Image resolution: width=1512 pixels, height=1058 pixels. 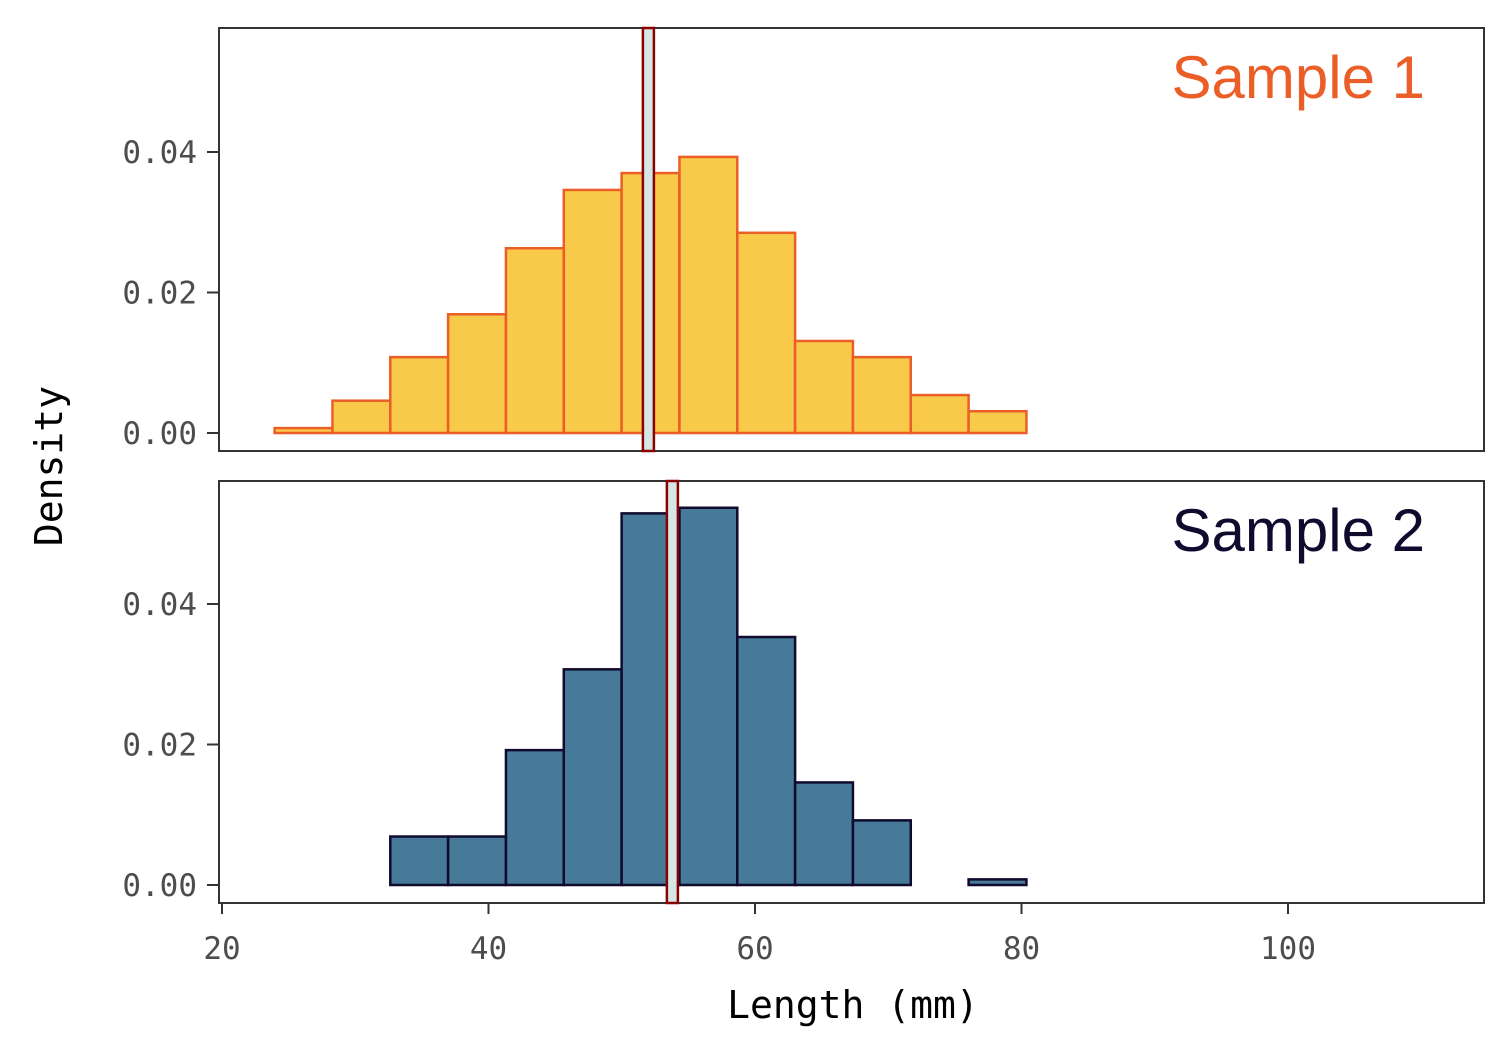 I want to click on histogram-bars, so click(x=650, y=295).